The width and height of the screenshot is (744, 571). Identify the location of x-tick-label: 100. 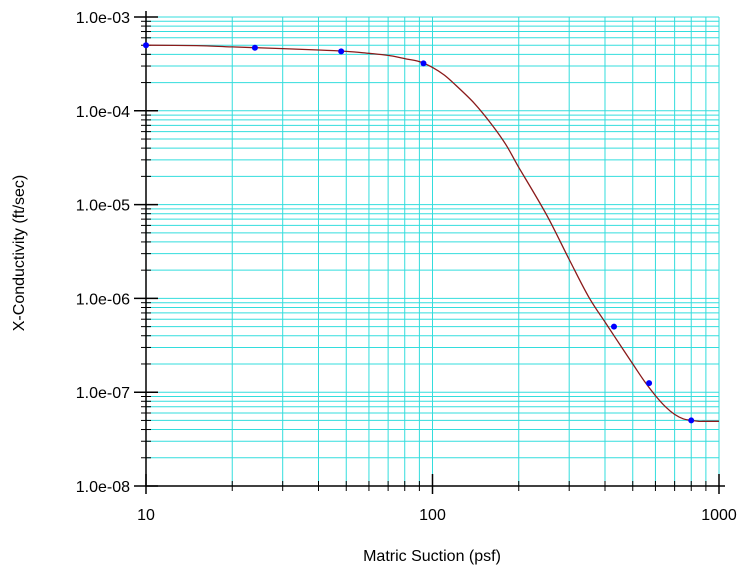
(432, 515).